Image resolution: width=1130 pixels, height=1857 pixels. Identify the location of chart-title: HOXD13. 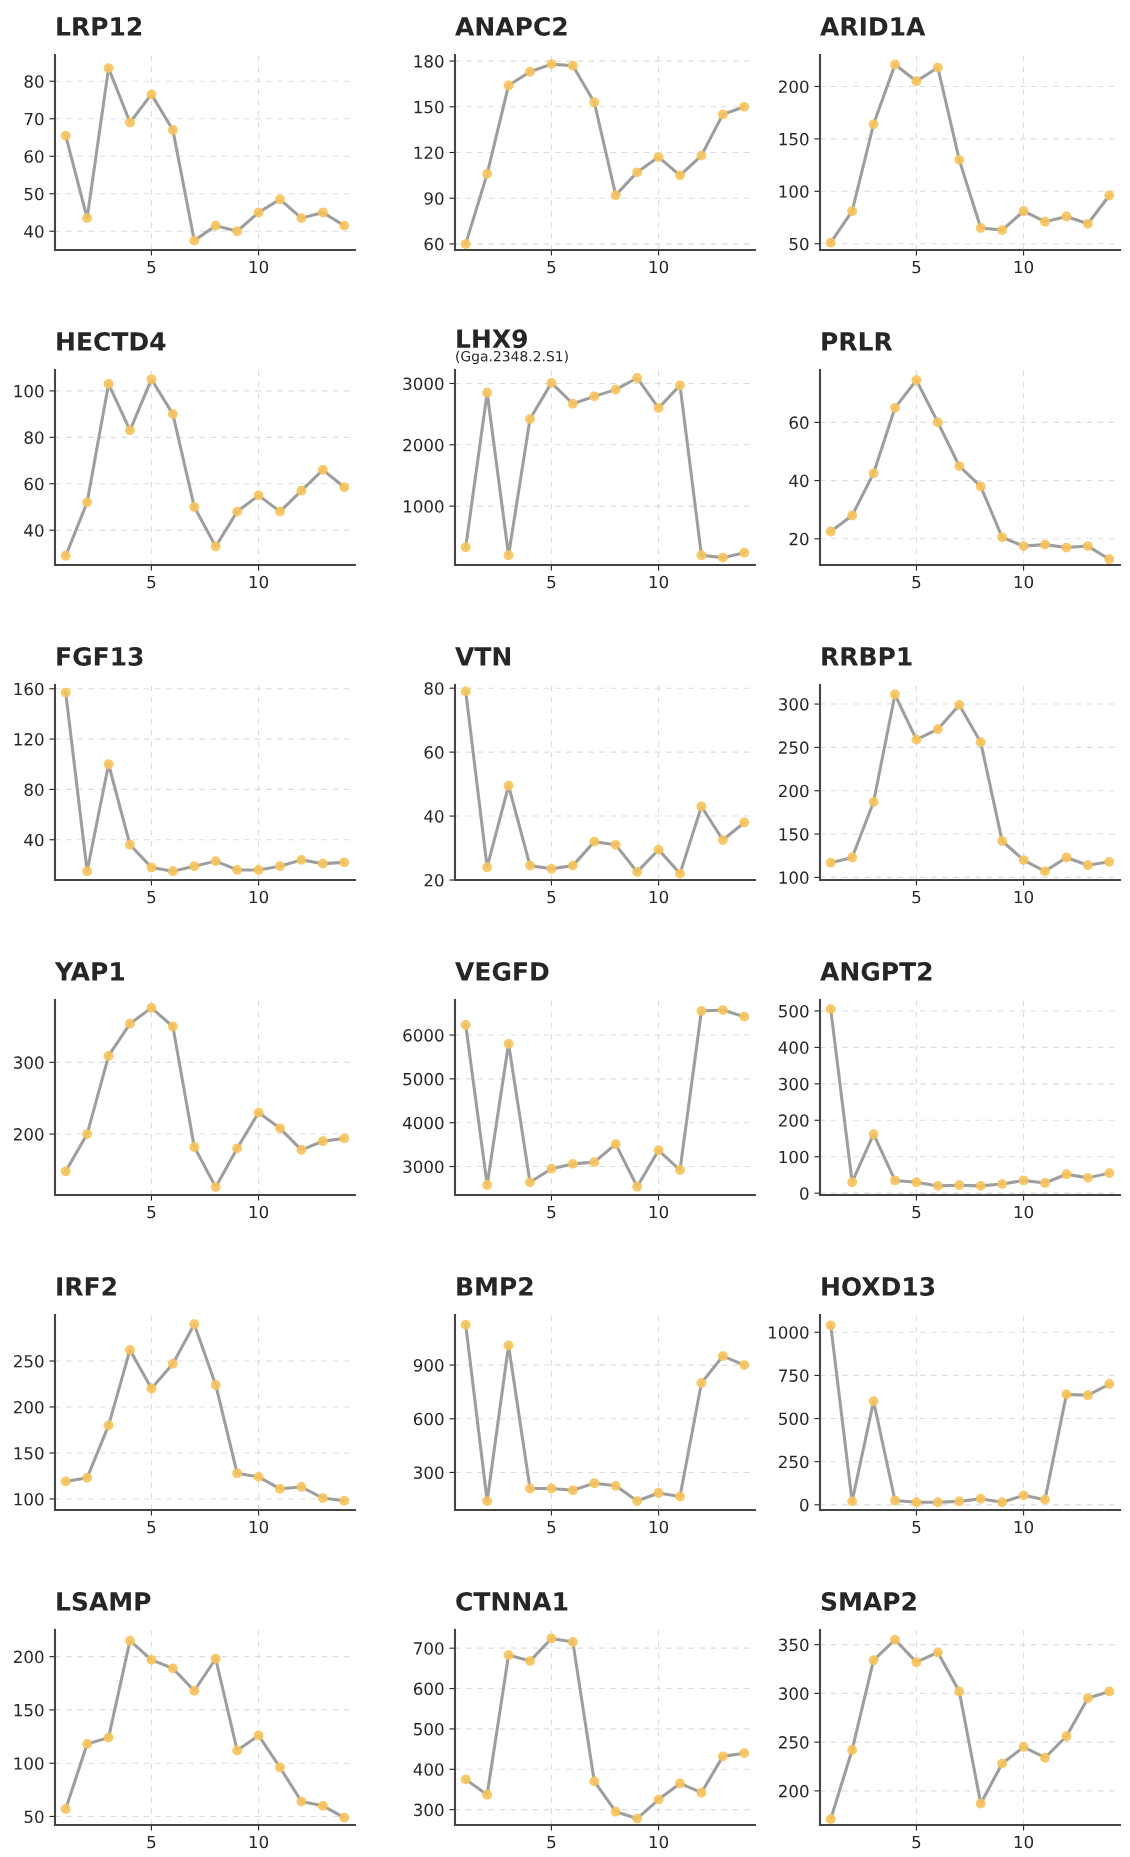
(878, 1286).